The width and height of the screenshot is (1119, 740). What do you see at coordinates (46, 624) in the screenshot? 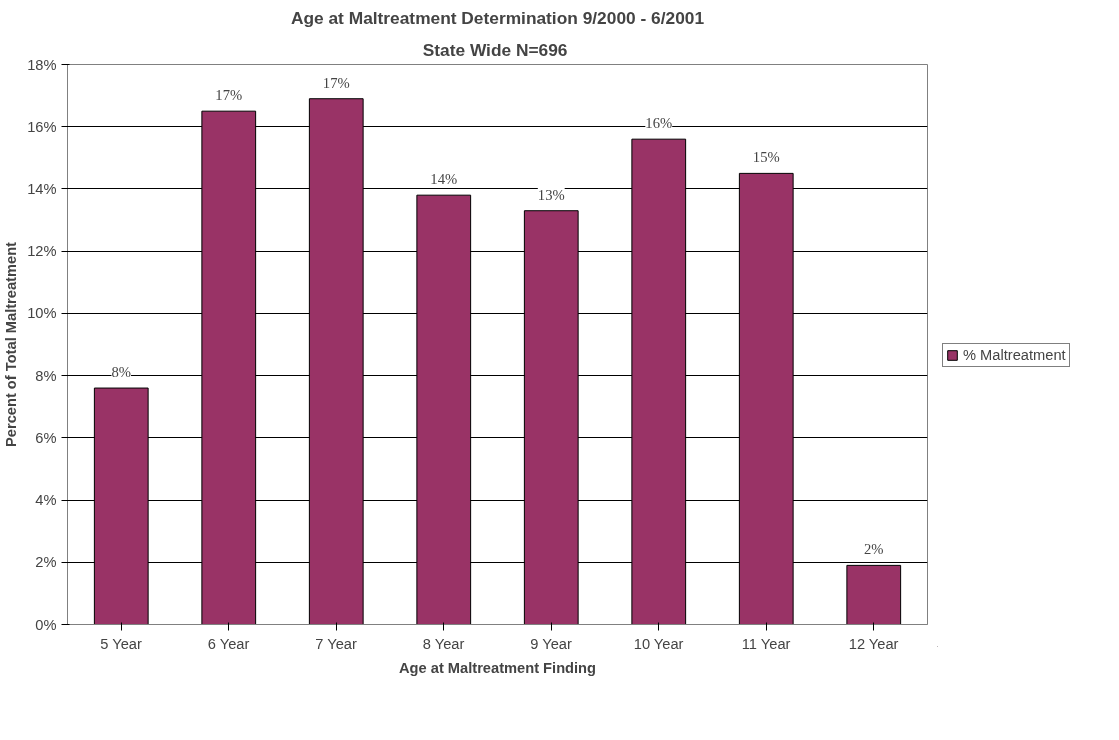
I see `y-tick-label: 0%` at bounding box center [46, 624].